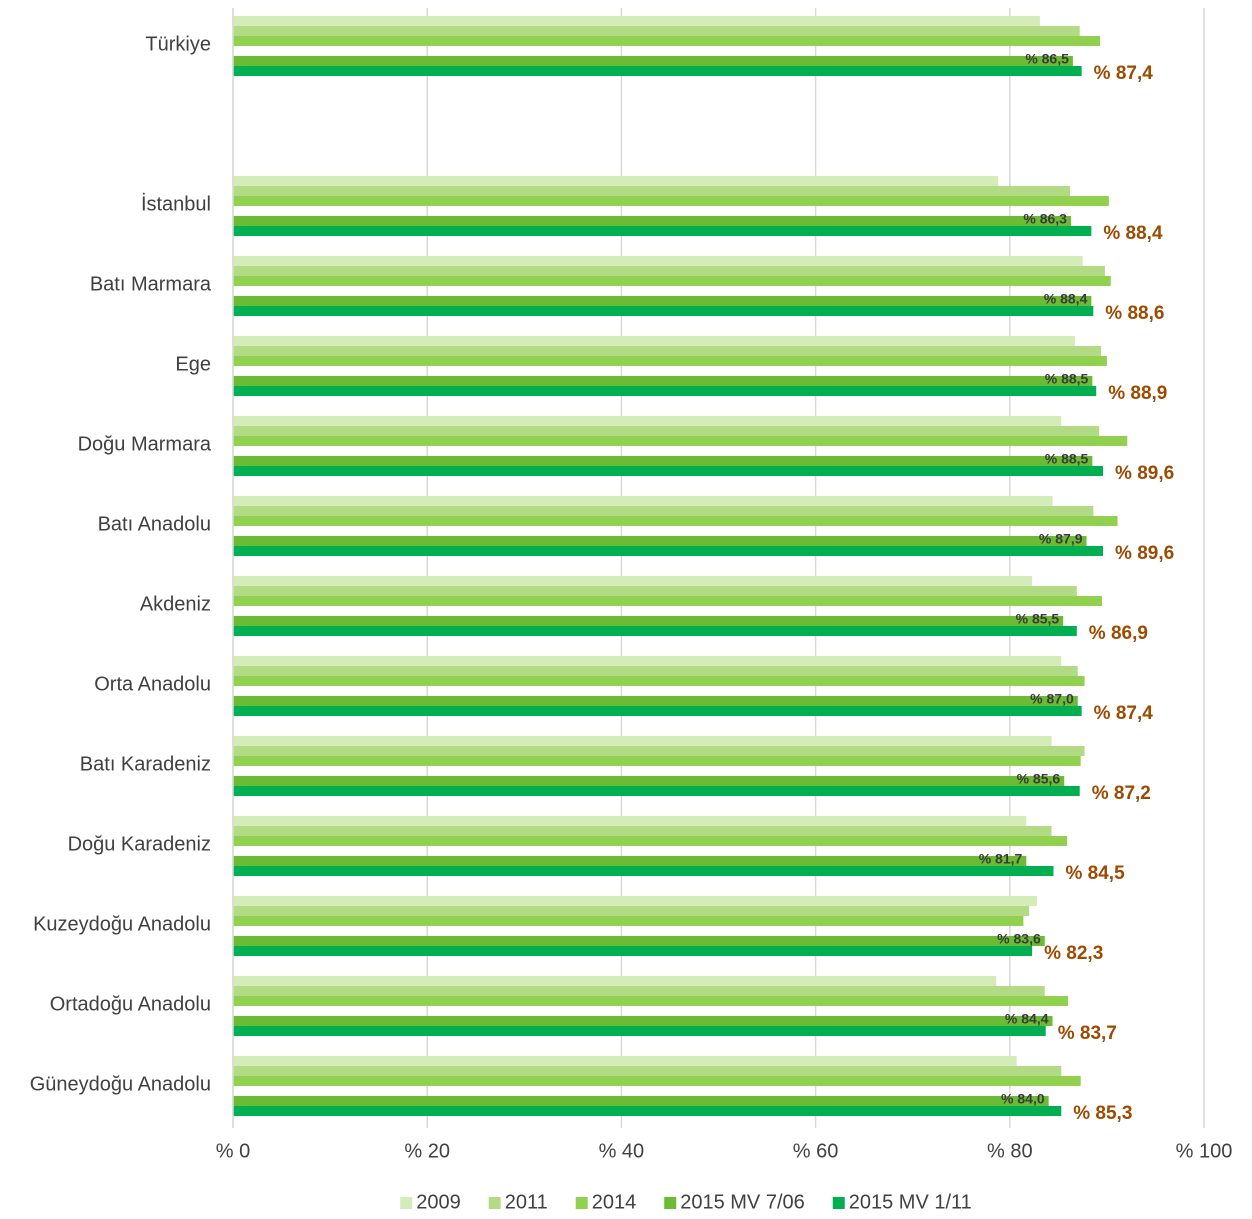  What do you see at coordinates (438, 1202) in the screenshot?
I see `legend-label: 2009` at bounding box center [438, 1202].